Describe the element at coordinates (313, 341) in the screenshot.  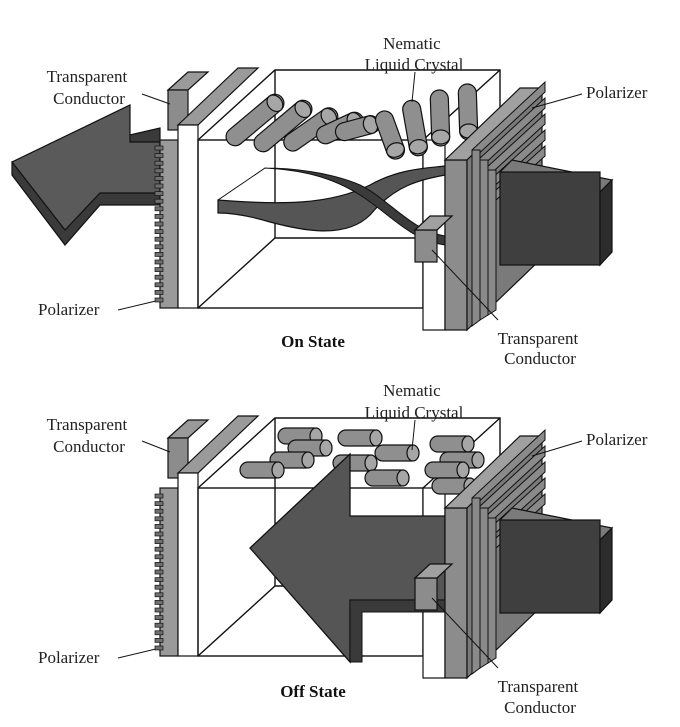
I see `caption-on-state: On State` at that location.